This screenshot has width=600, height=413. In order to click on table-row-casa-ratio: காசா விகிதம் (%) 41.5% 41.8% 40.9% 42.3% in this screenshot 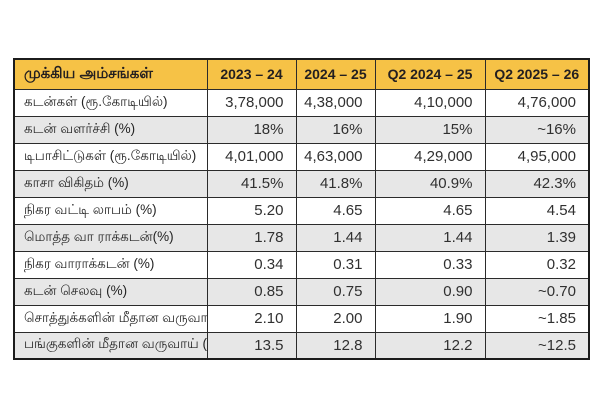, I will do `click(301, 183)`.